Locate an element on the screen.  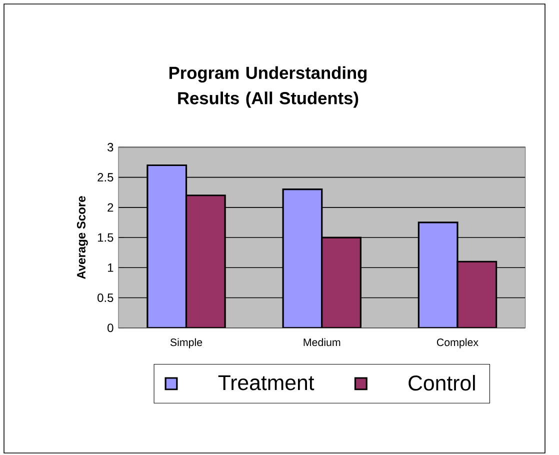
y-tick-label: 0 is located at coordinates (111, 328).